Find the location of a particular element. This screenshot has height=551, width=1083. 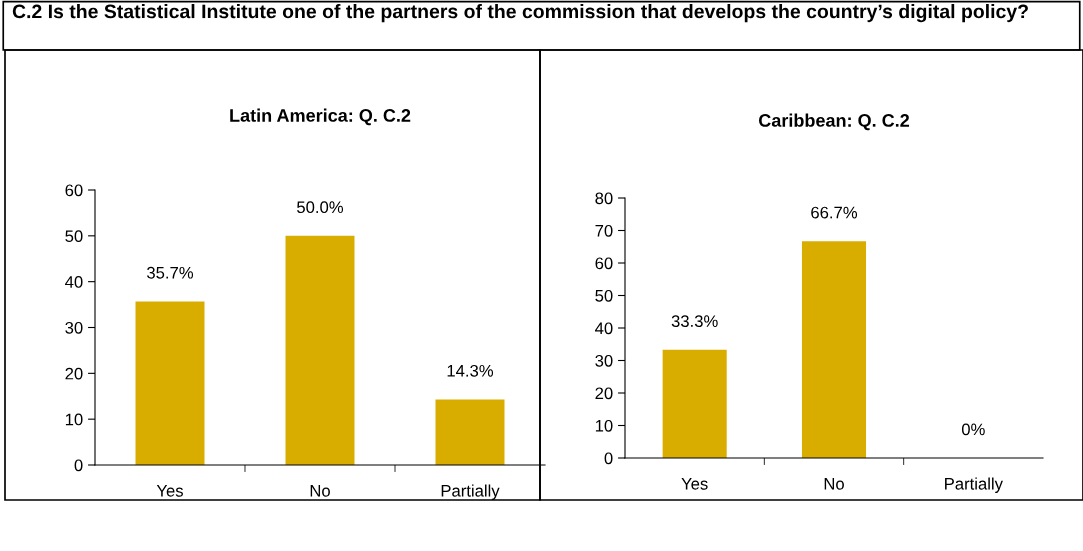

text: C.2 Is the Statistical Institute one of the partners of the commission that develops the country’s digital policy? is located at coordinates (520, 13).